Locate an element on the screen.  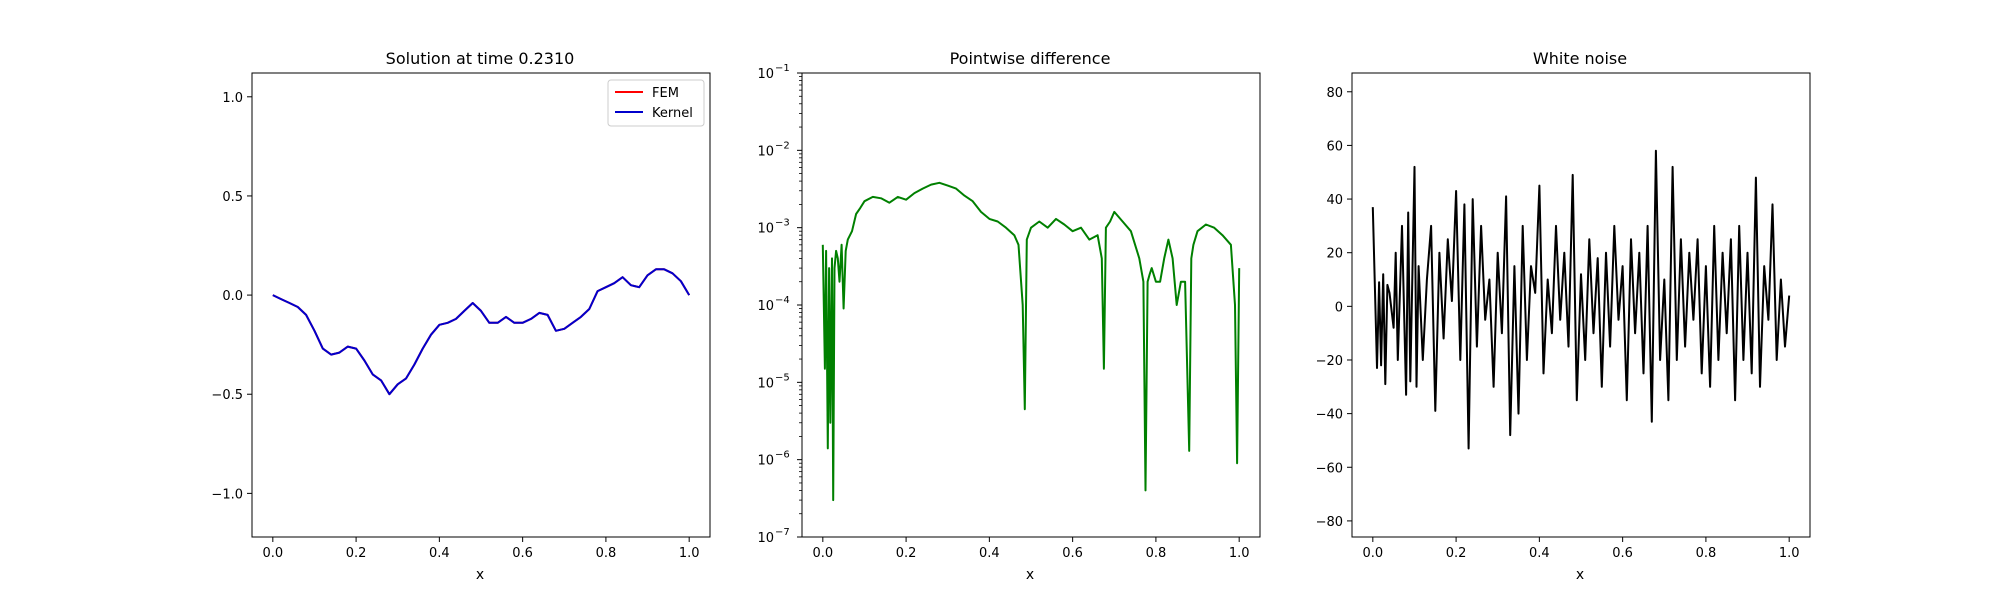
chart-title: White noise is located at coordinates (1580, 58).